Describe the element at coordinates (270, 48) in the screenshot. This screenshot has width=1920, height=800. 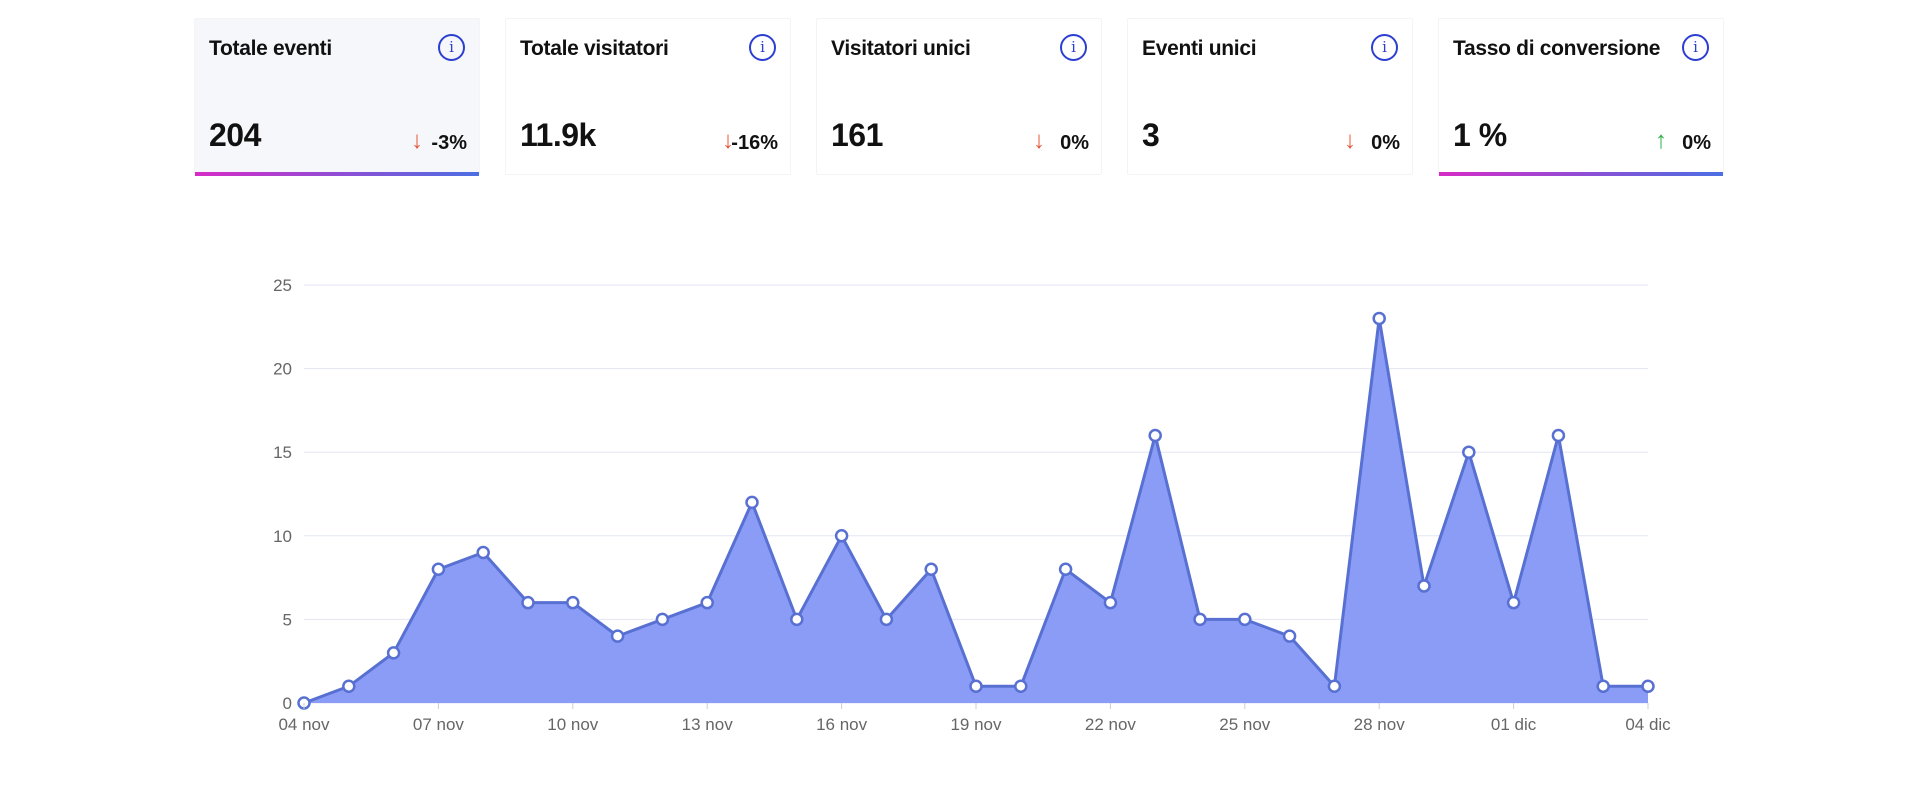
I see `metric-title: Totale eventi` at that location.